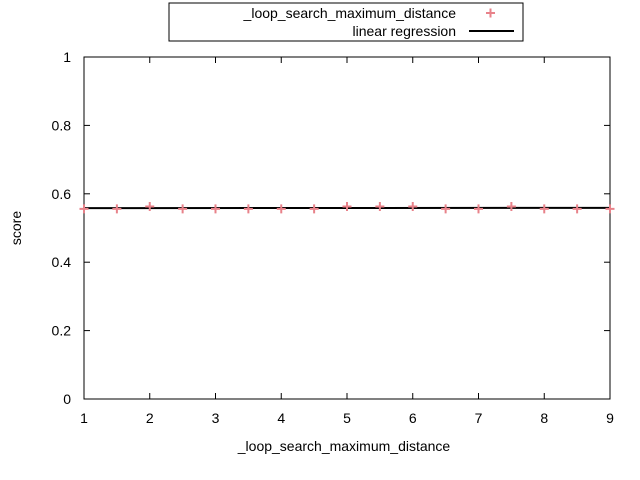 Image resolution: width=640 pixels, height=480 pixels. What do you see at coordinates (281, 418) in the screenshot?
I see `x-tick-label: 4` at bounding box center [281, 418].